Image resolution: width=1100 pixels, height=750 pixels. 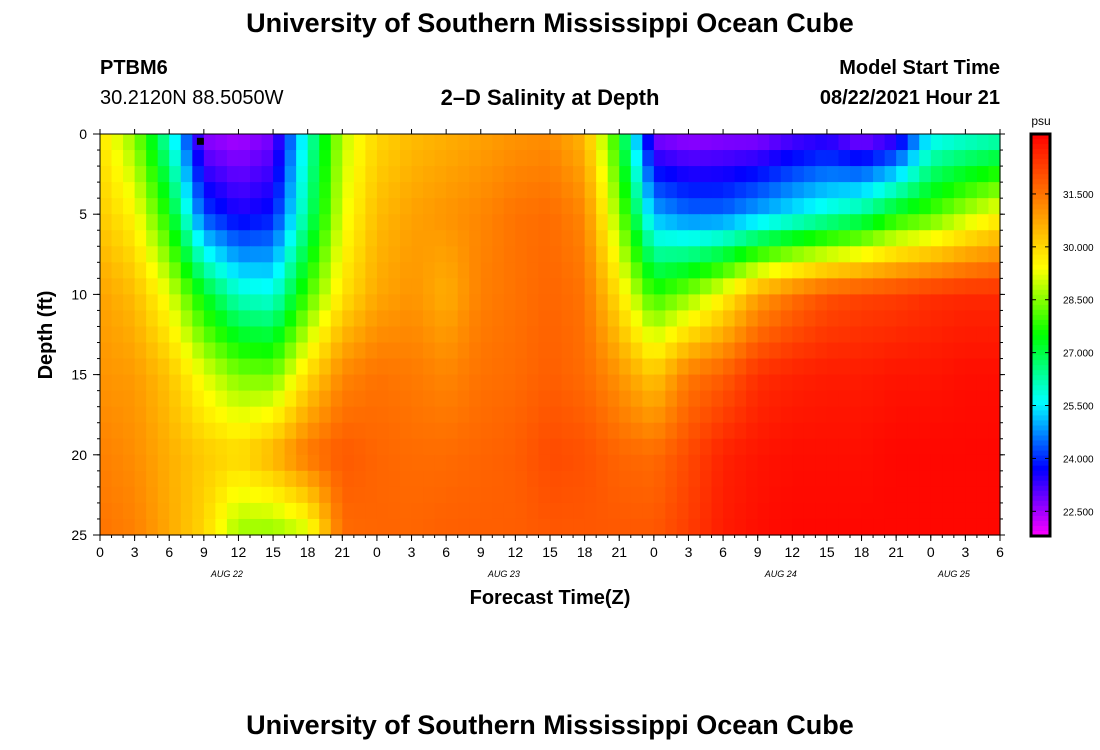 What do you see at coordinates (200, 141) in the screenshot?
I see `station-marker` at bounding box center [200, 141].